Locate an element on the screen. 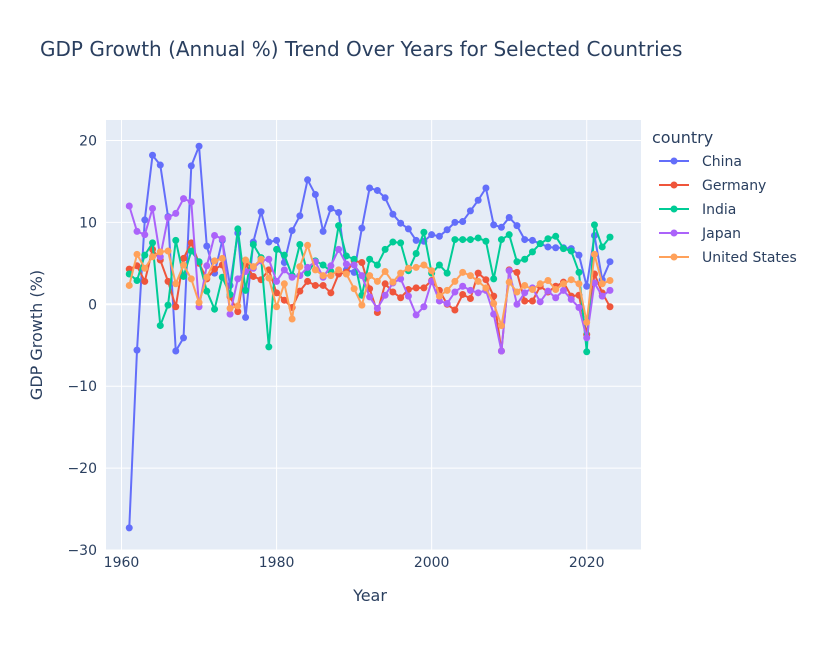 This screenshot has height=653, width=822. legend-item-japan: Japan is located at coordinates (700, 234).